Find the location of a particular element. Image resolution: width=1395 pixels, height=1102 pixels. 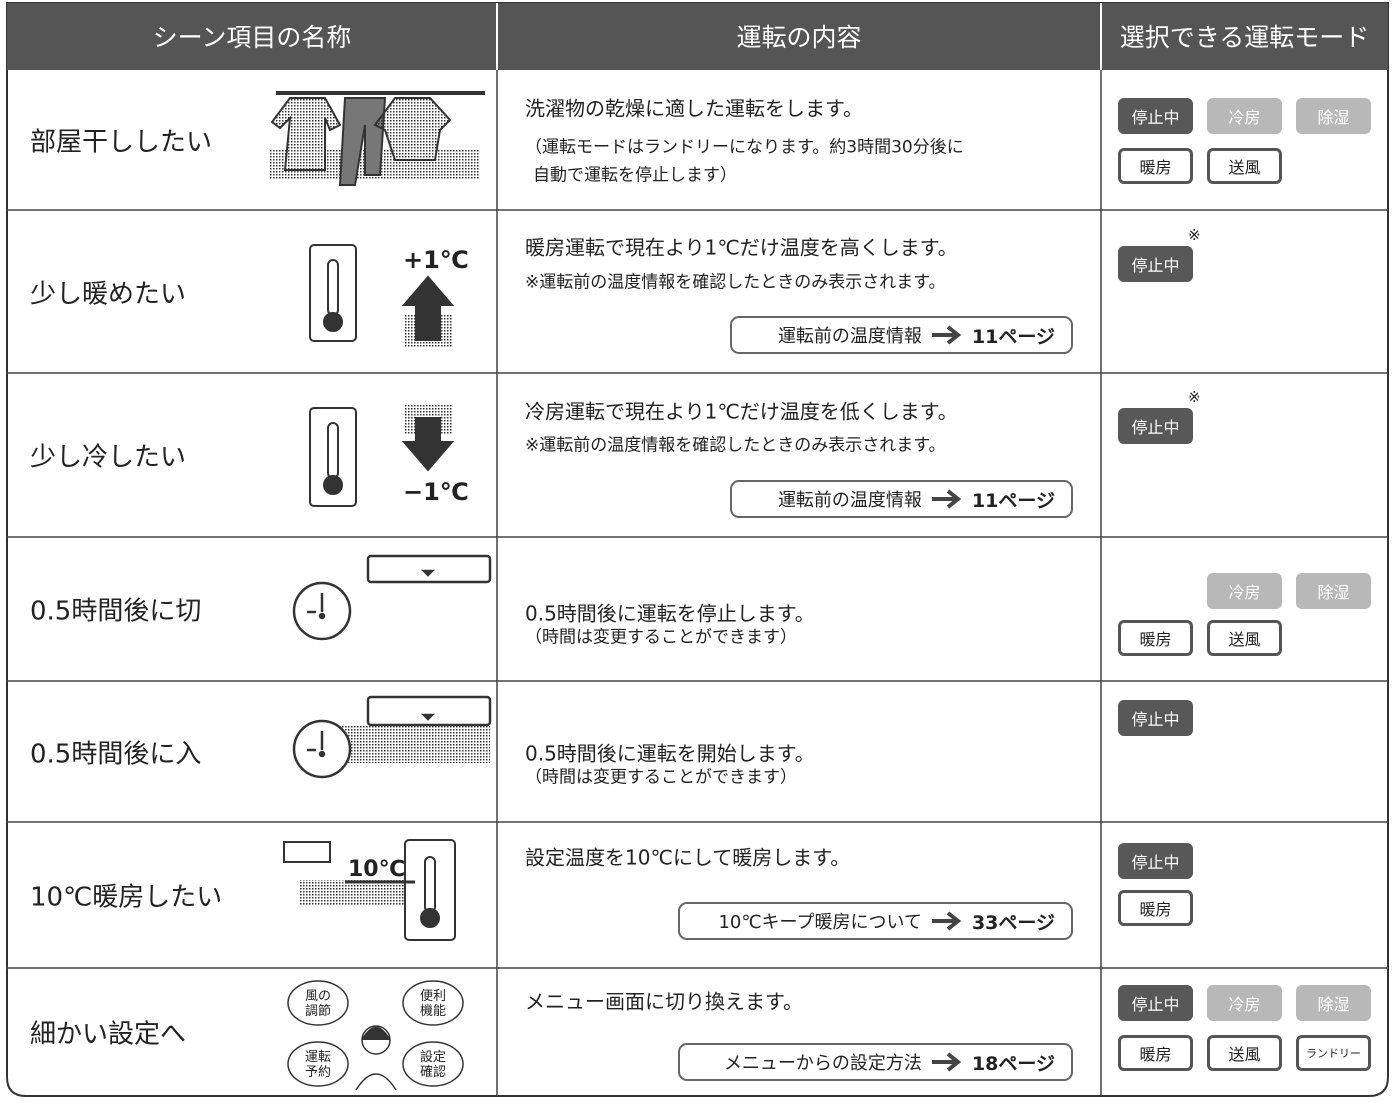

icon-text: 予約 is located at coordinates (318, 1072).